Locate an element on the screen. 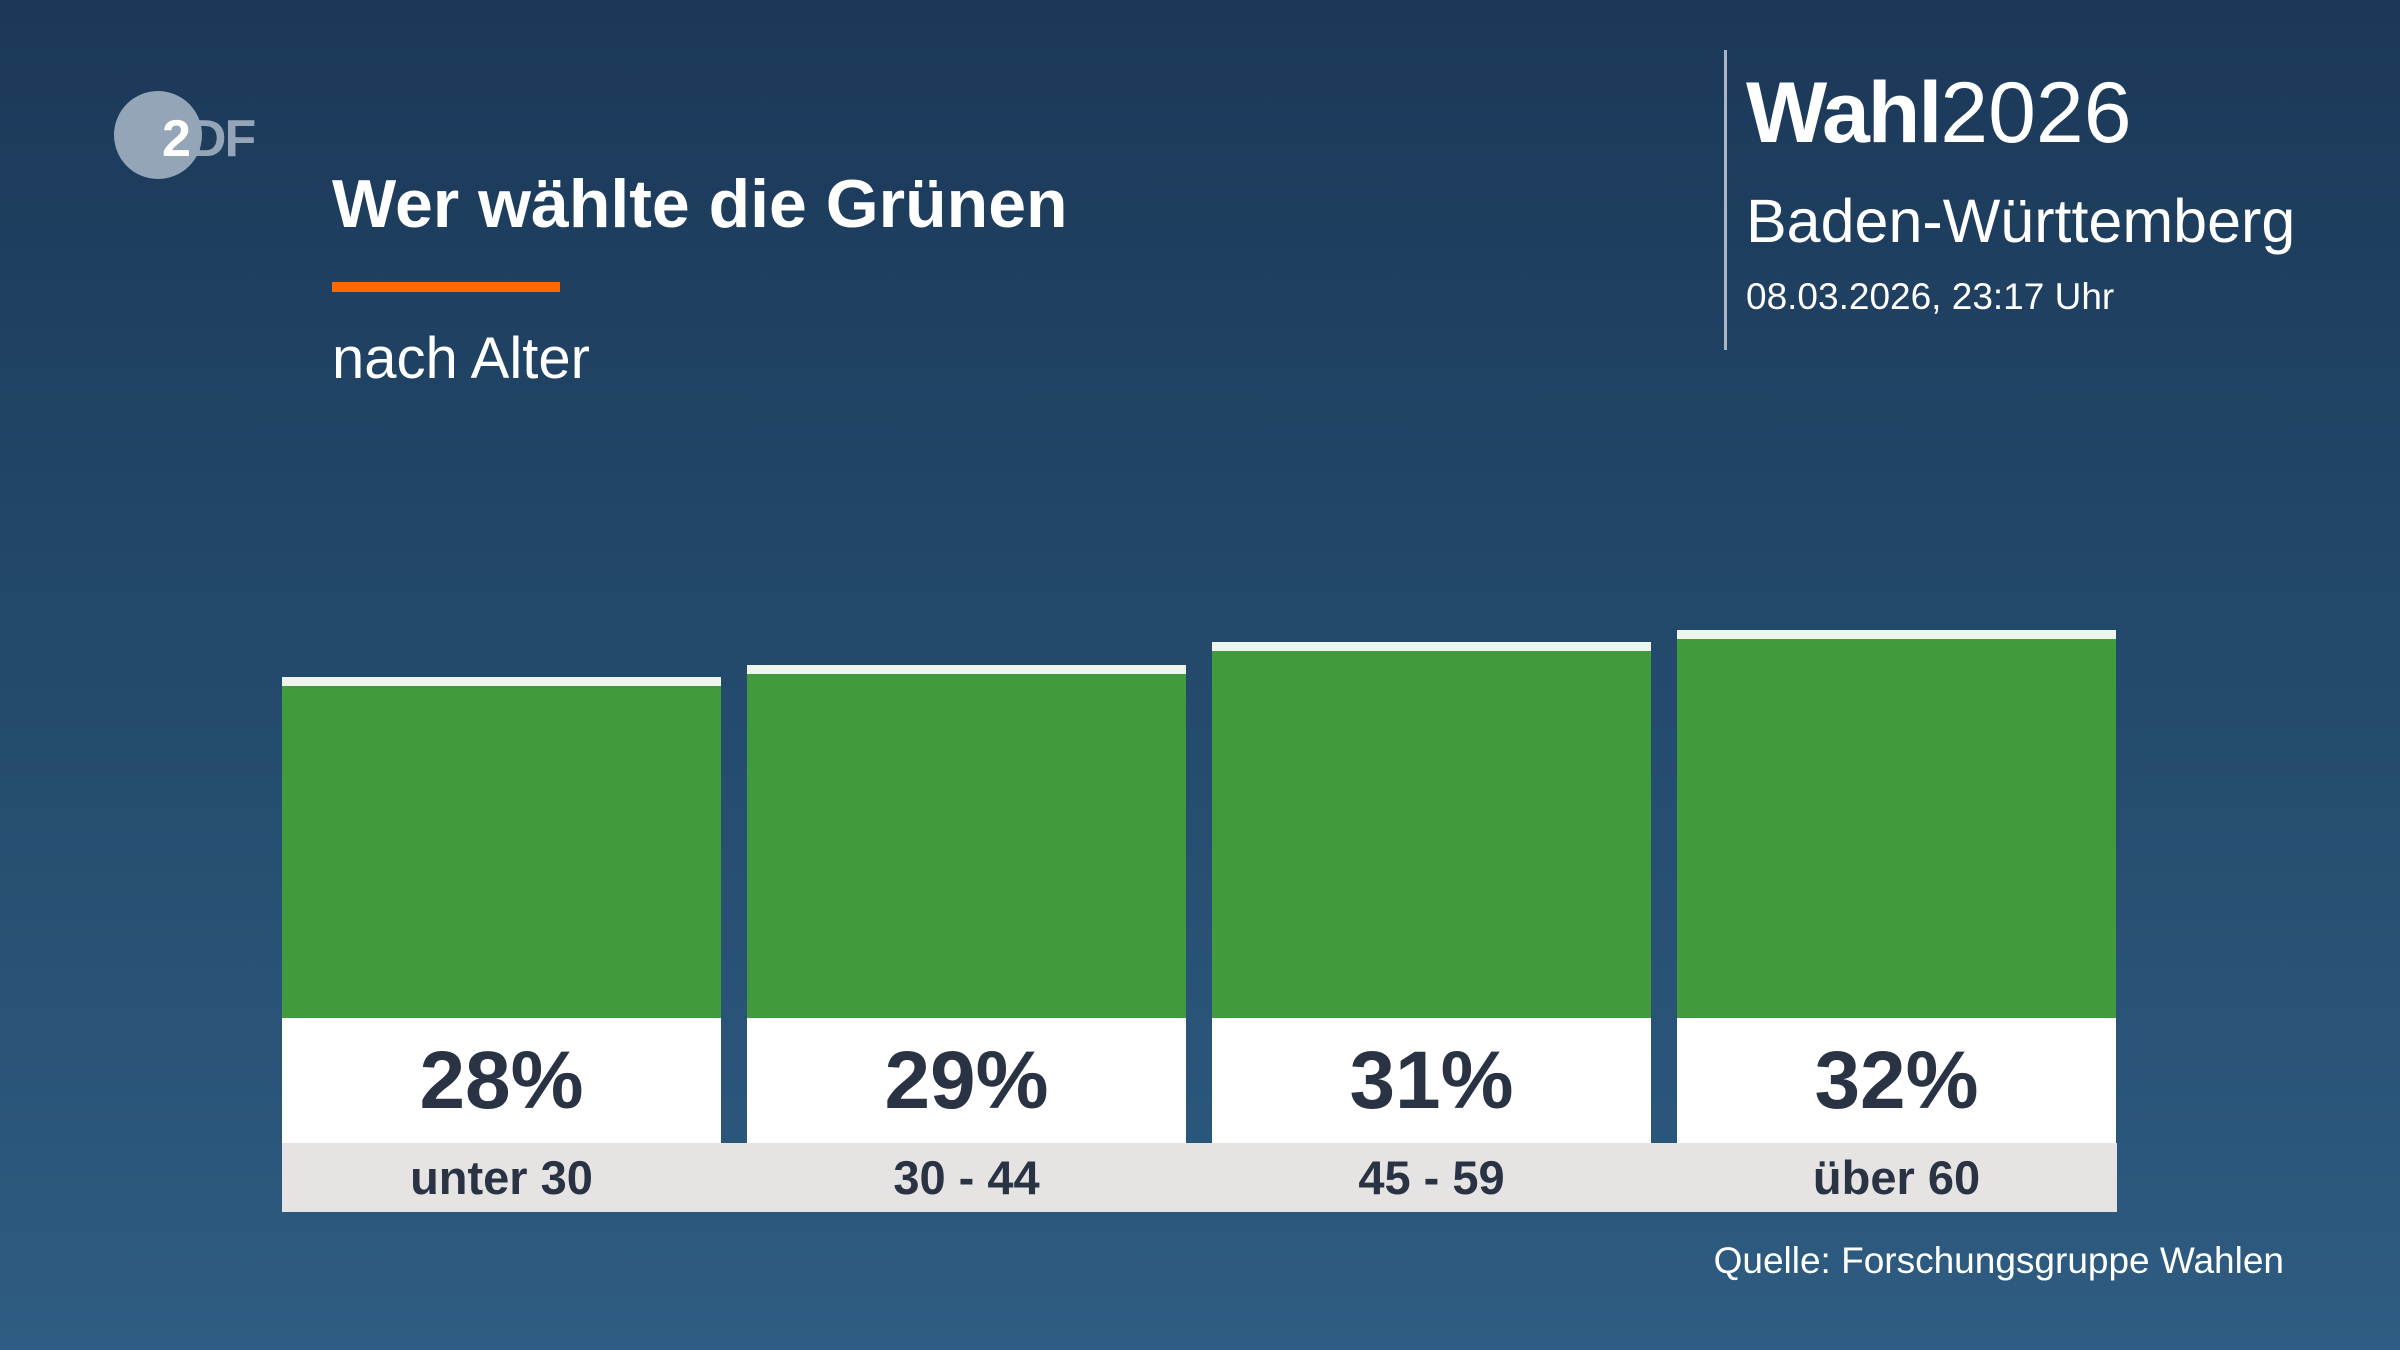 The width and height of the screenshot is (2400, 1350). zdf-logo-circle is located at coordinates (158, 135).